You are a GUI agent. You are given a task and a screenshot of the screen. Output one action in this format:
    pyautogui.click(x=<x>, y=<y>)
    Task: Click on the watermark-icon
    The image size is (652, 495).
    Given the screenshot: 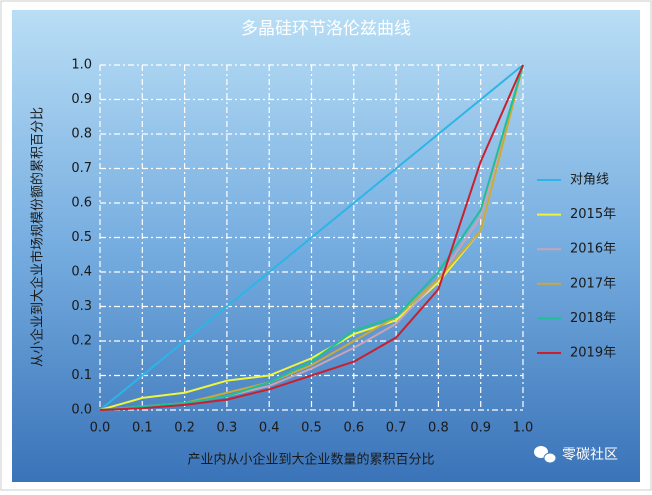 What is the action you would take?
    pyautogui.click(x=545, y=455)
    